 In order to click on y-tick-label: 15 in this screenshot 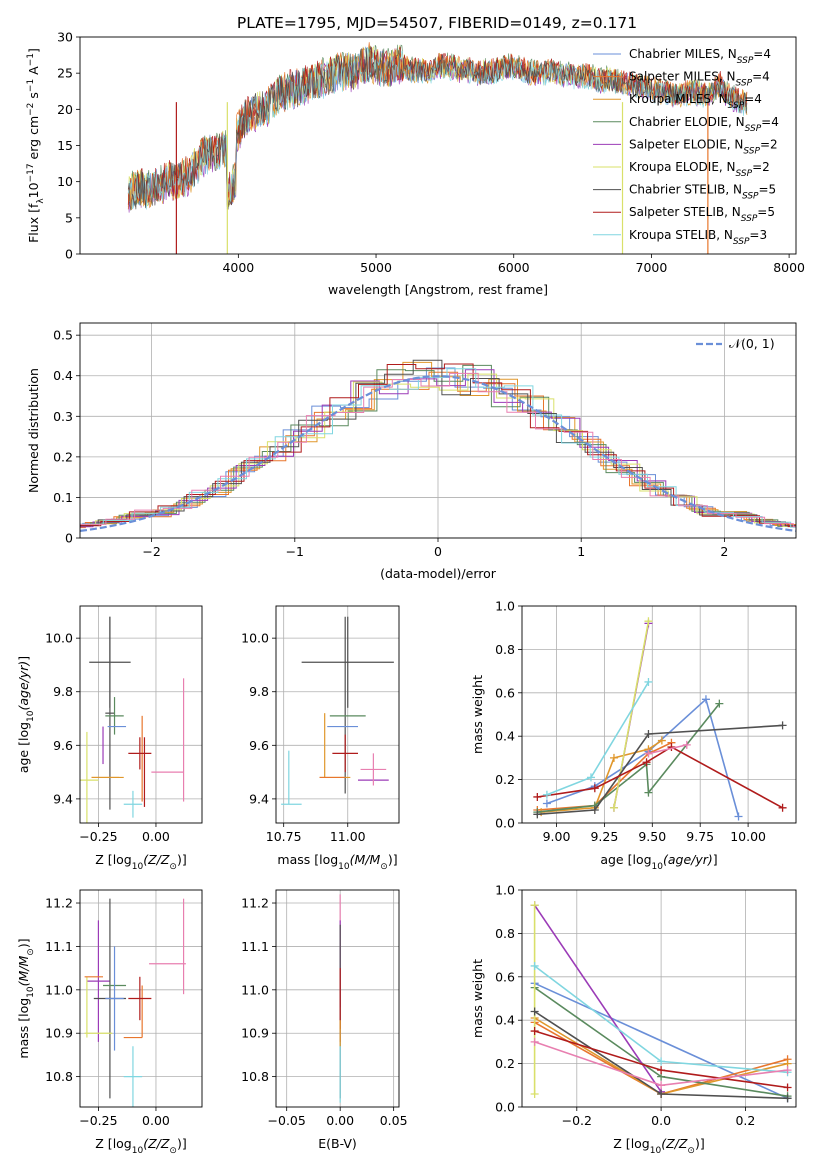, I will do `click(65, 145)`.